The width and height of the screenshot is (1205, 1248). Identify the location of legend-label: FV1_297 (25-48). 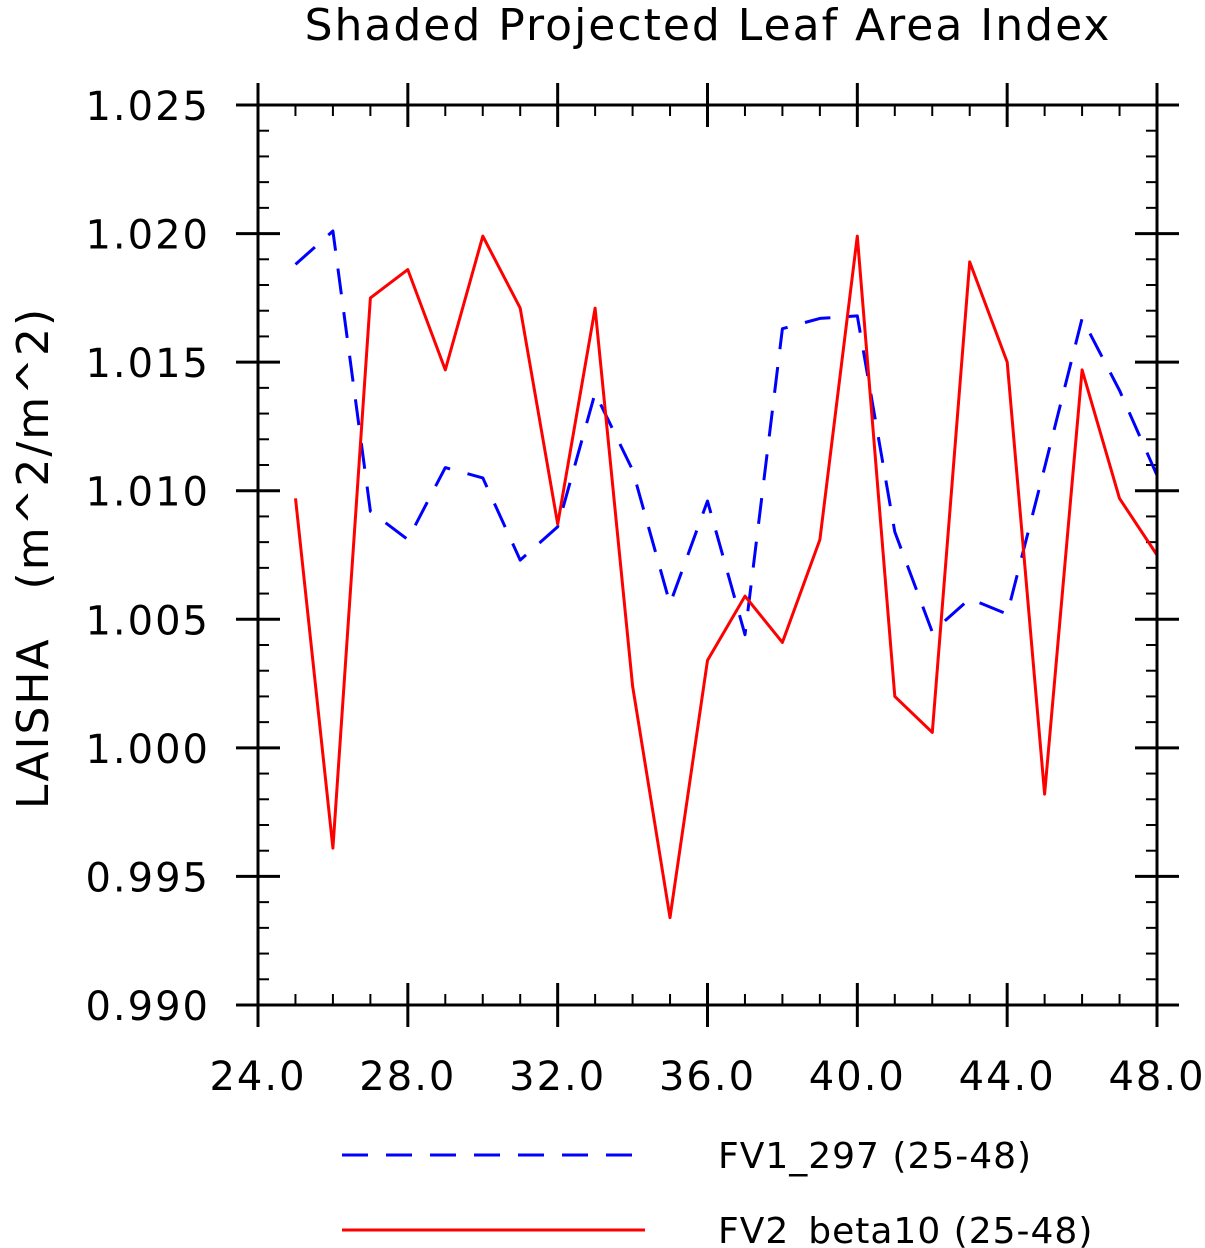
(875, 1156).